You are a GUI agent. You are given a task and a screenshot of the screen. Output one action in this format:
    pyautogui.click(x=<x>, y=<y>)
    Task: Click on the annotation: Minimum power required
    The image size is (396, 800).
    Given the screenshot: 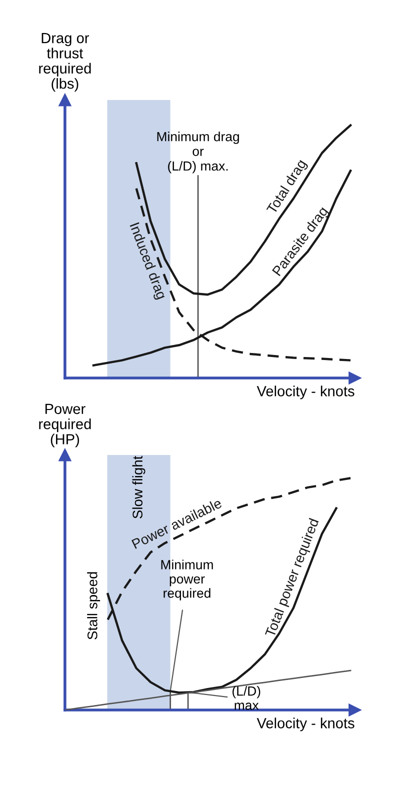 What is the action you would take?
    pyautogui.click(x=187, y=580)
    